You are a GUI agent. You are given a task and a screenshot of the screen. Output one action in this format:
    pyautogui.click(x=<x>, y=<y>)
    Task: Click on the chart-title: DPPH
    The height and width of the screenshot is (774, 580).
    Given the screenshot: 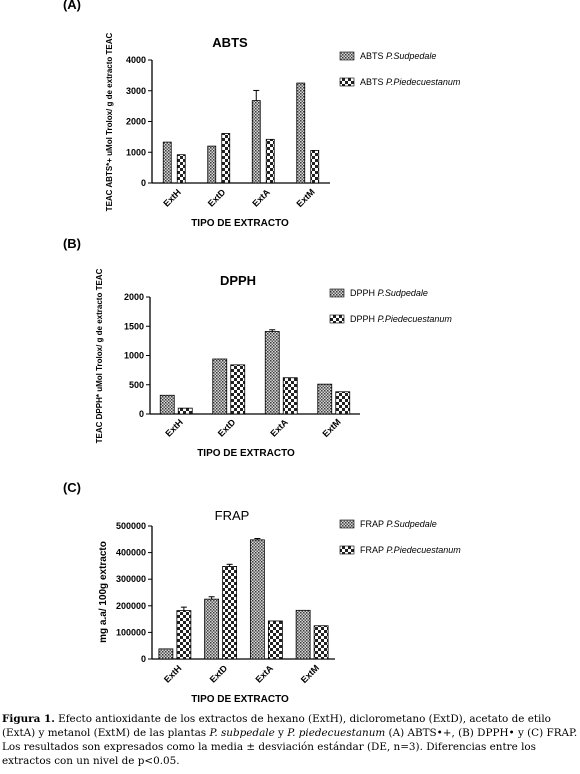 What is the action you would take?
    pyautogui.click(x=238, y=280)
    